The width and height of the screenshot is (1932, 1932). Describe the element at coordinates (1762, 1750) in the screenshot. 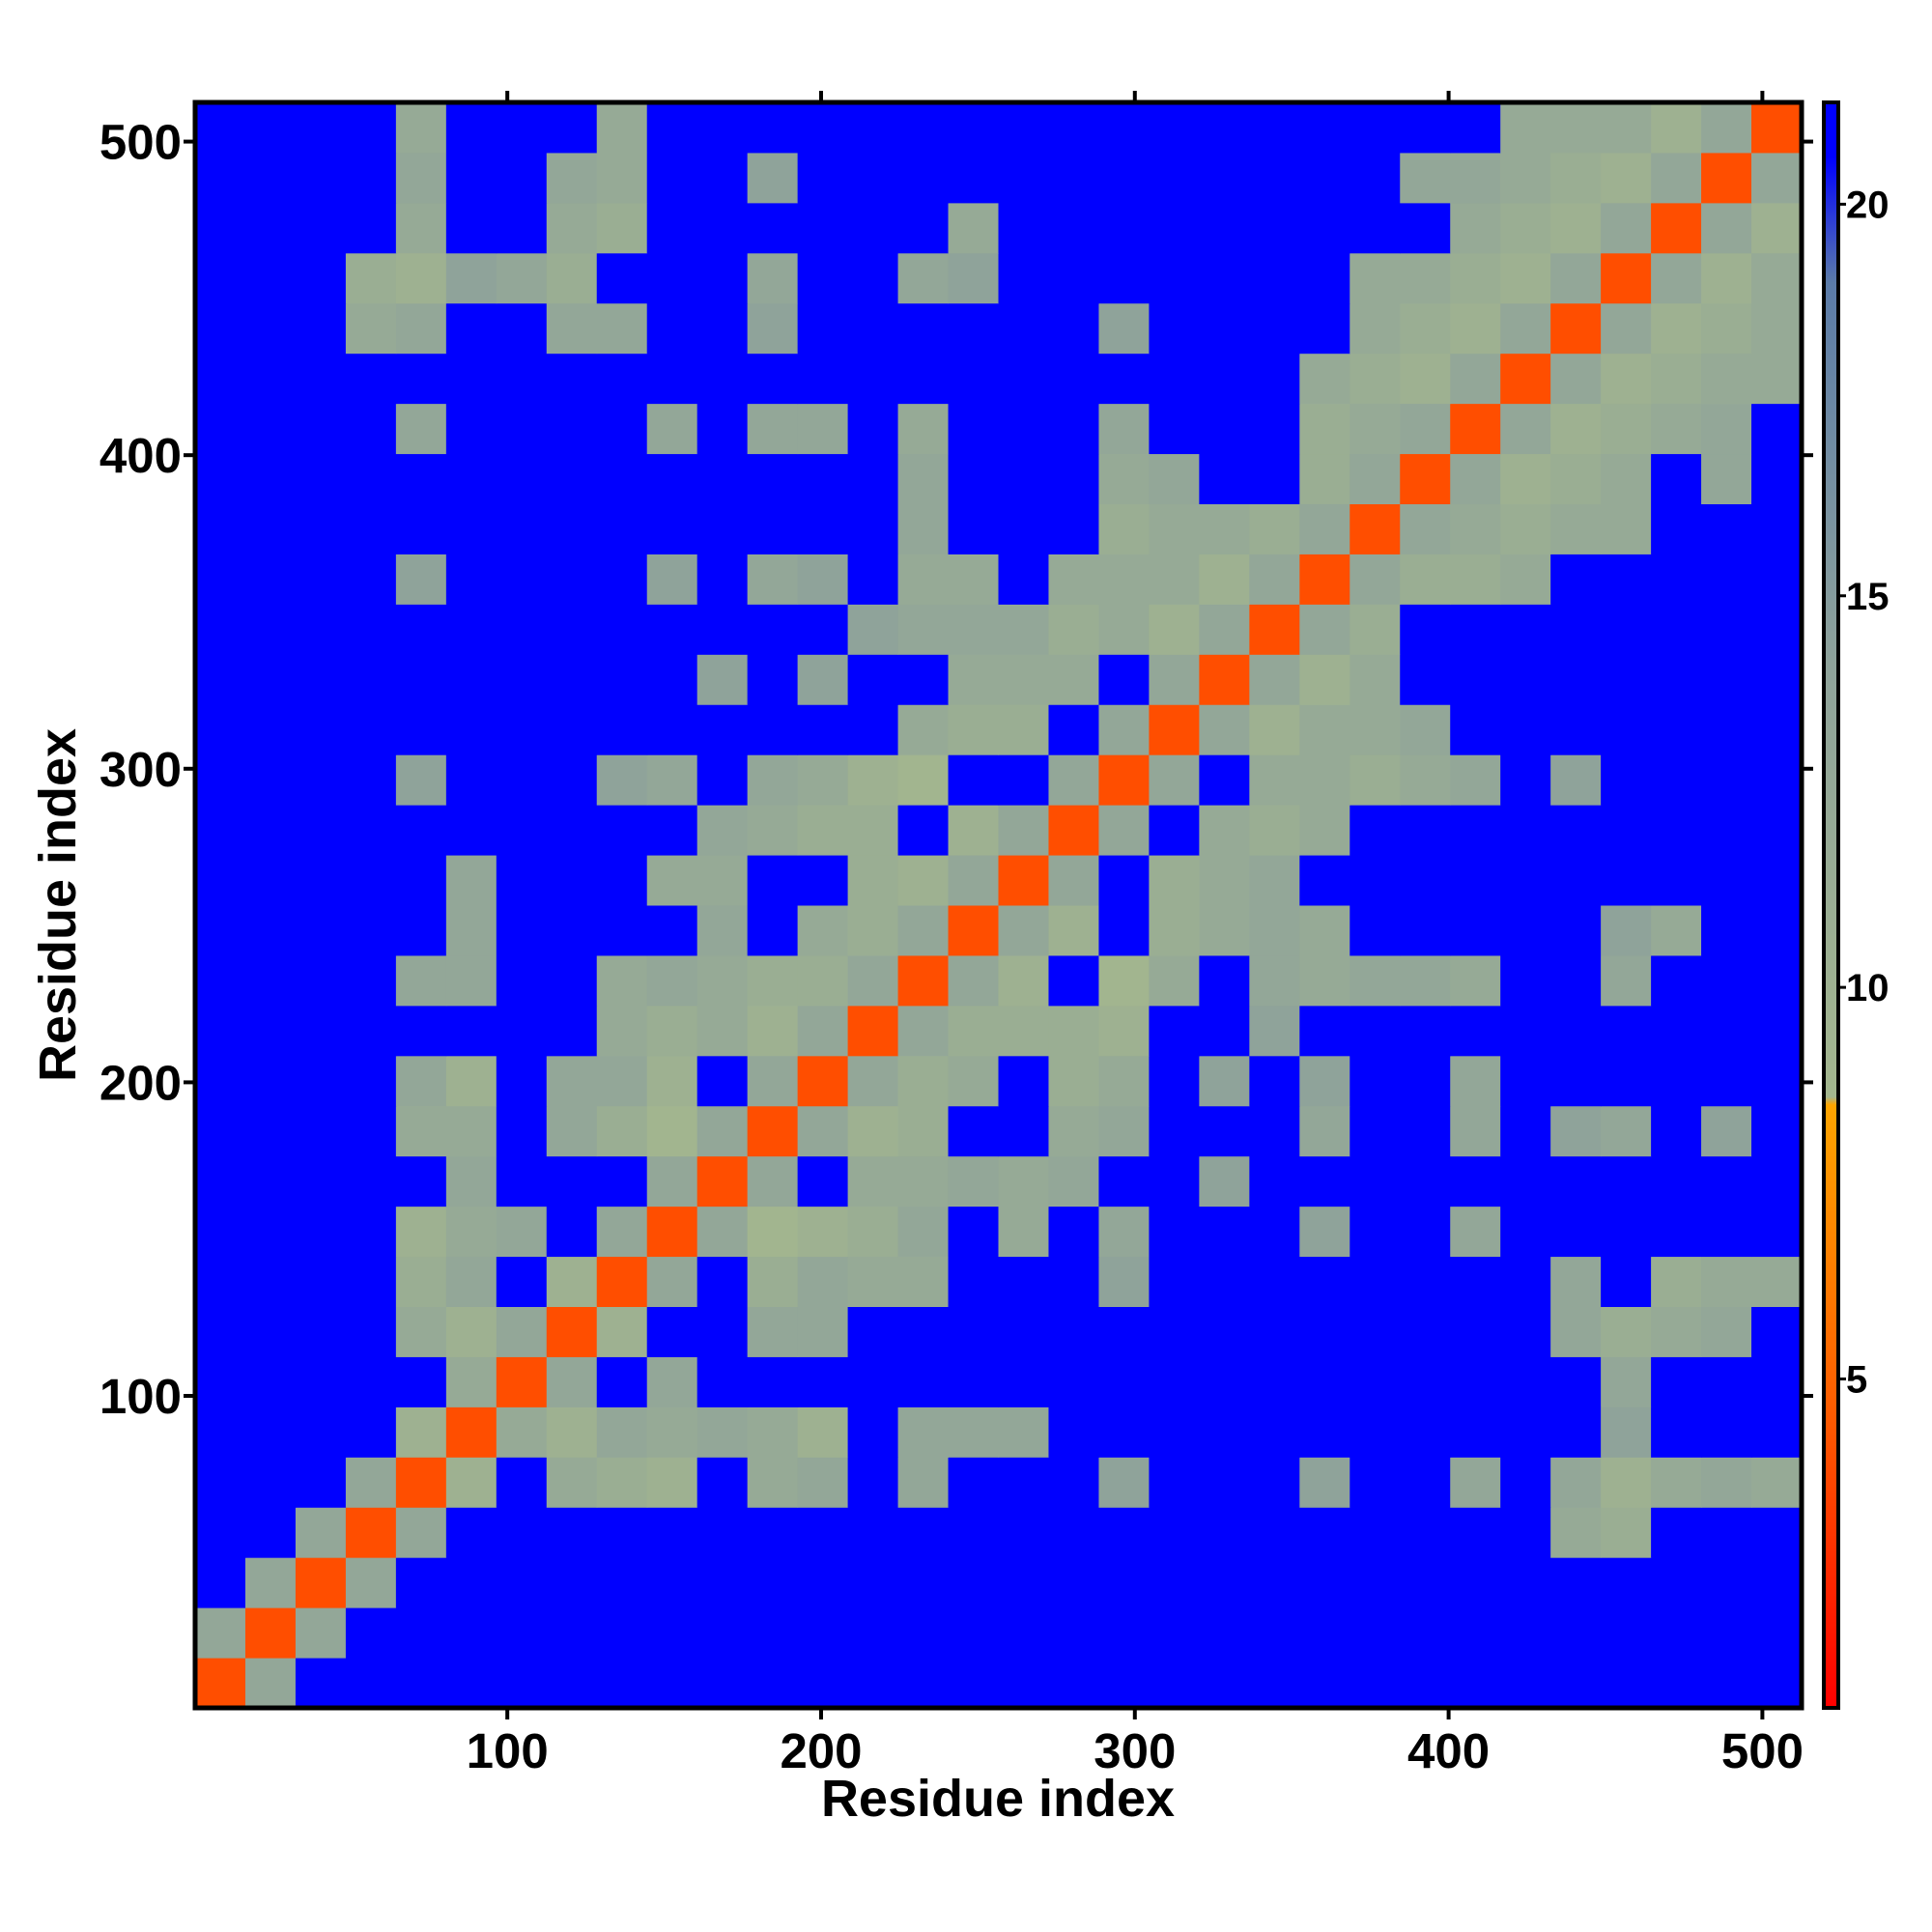

I see `x-tick-label: 500` at that location.